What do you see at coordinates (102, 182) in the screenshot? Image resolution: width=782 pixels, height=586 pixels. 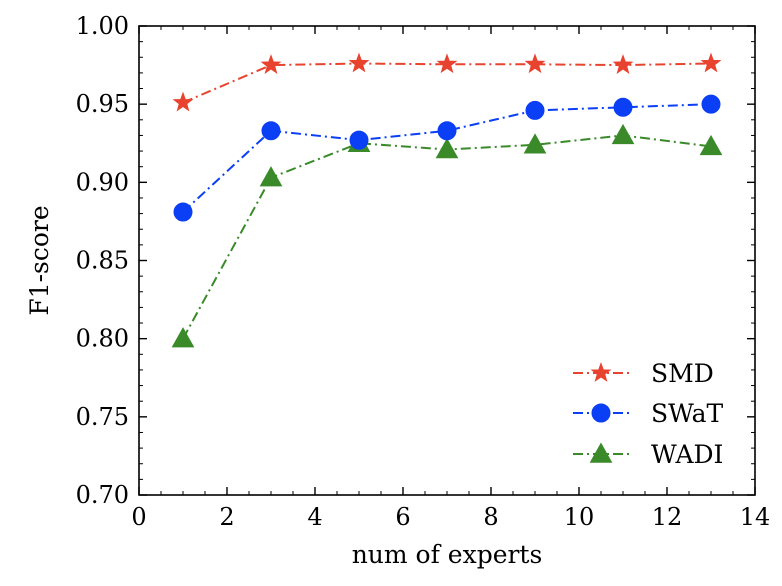 I see `y-tick-label: 0.90` at bounding box center [102, 182].